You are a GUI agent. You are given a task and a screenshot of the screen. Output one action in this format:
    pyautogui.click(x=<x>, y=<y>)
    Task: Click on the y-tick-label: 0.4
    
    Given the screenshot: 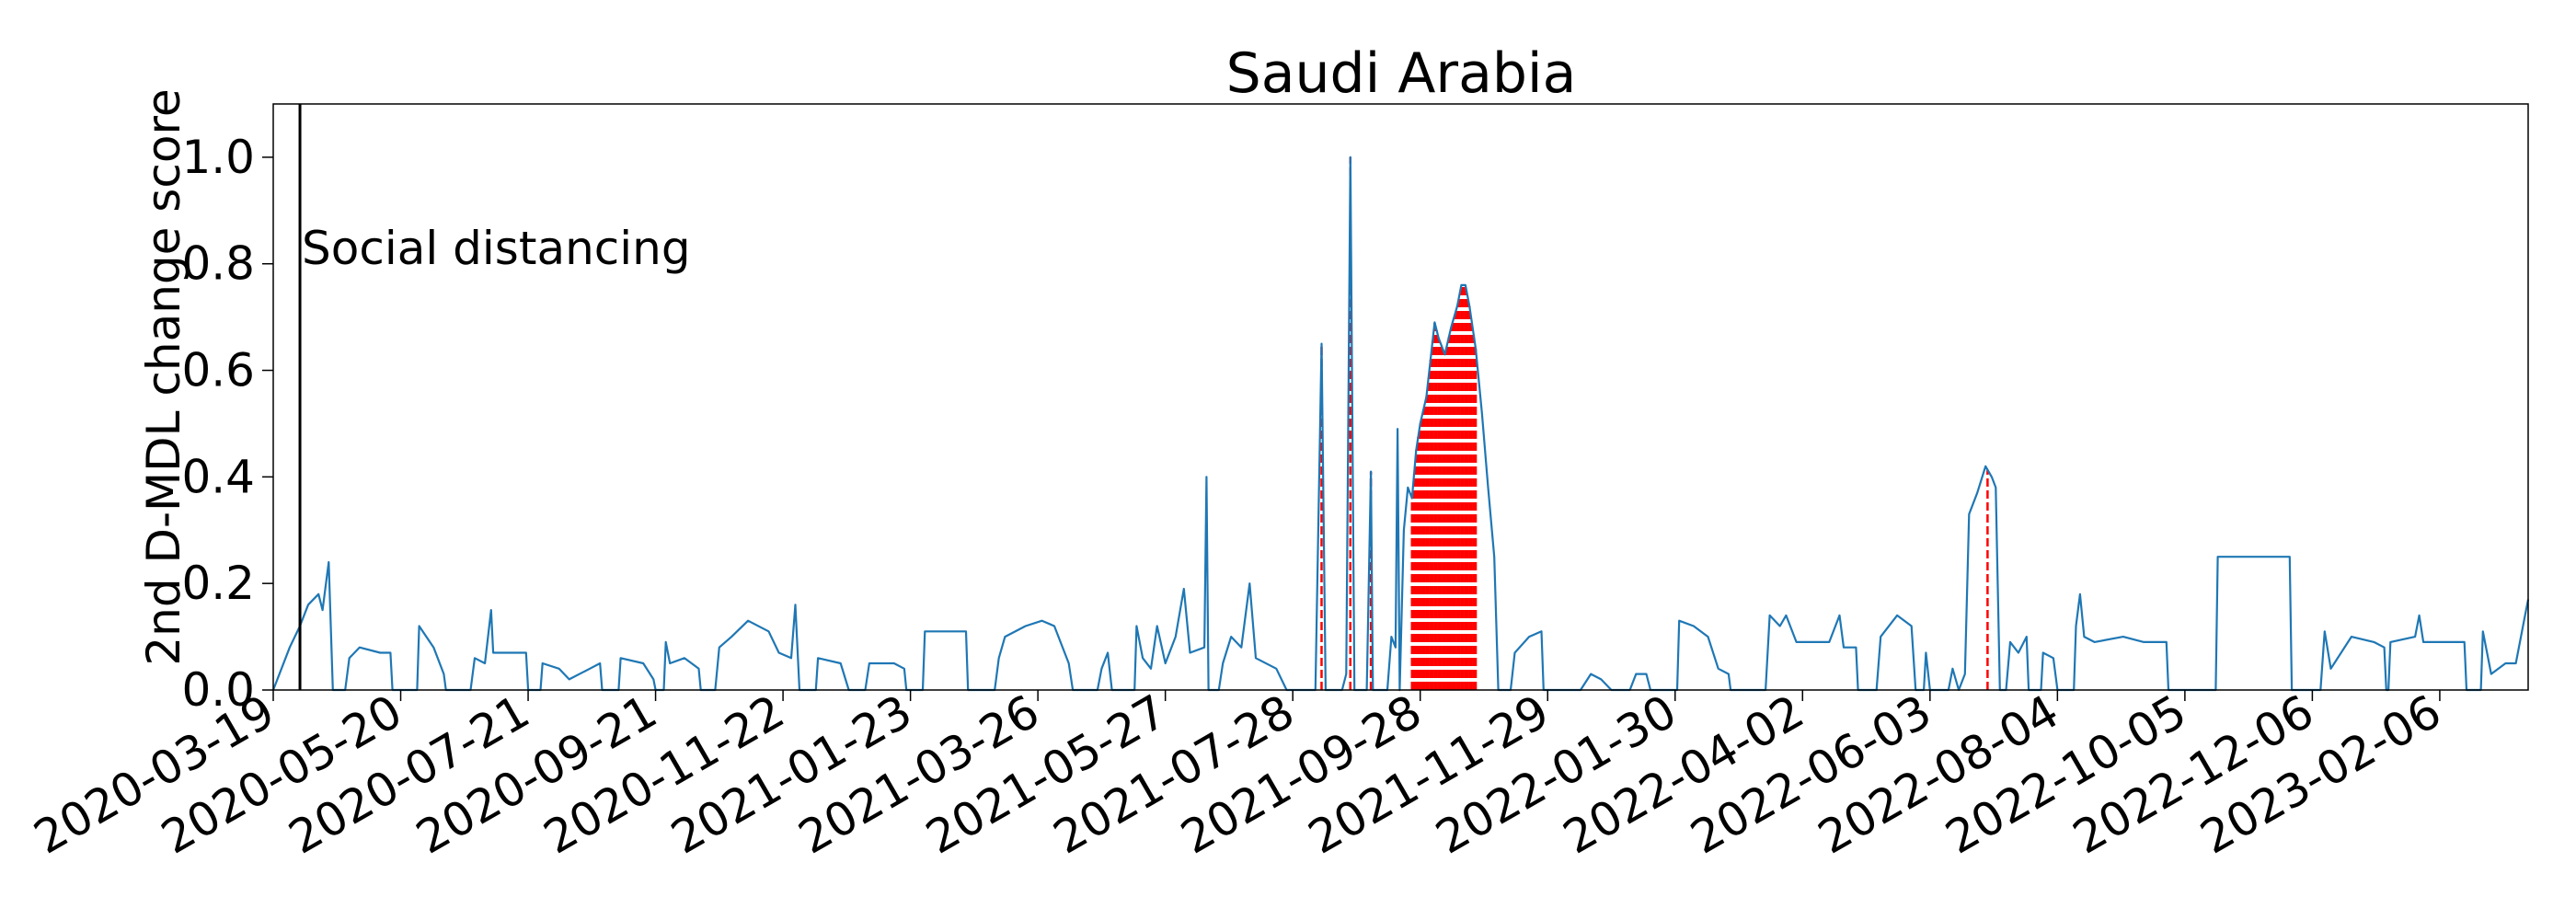 What is the action you would take?
    pyautogui.click(x=218, y=476)
    